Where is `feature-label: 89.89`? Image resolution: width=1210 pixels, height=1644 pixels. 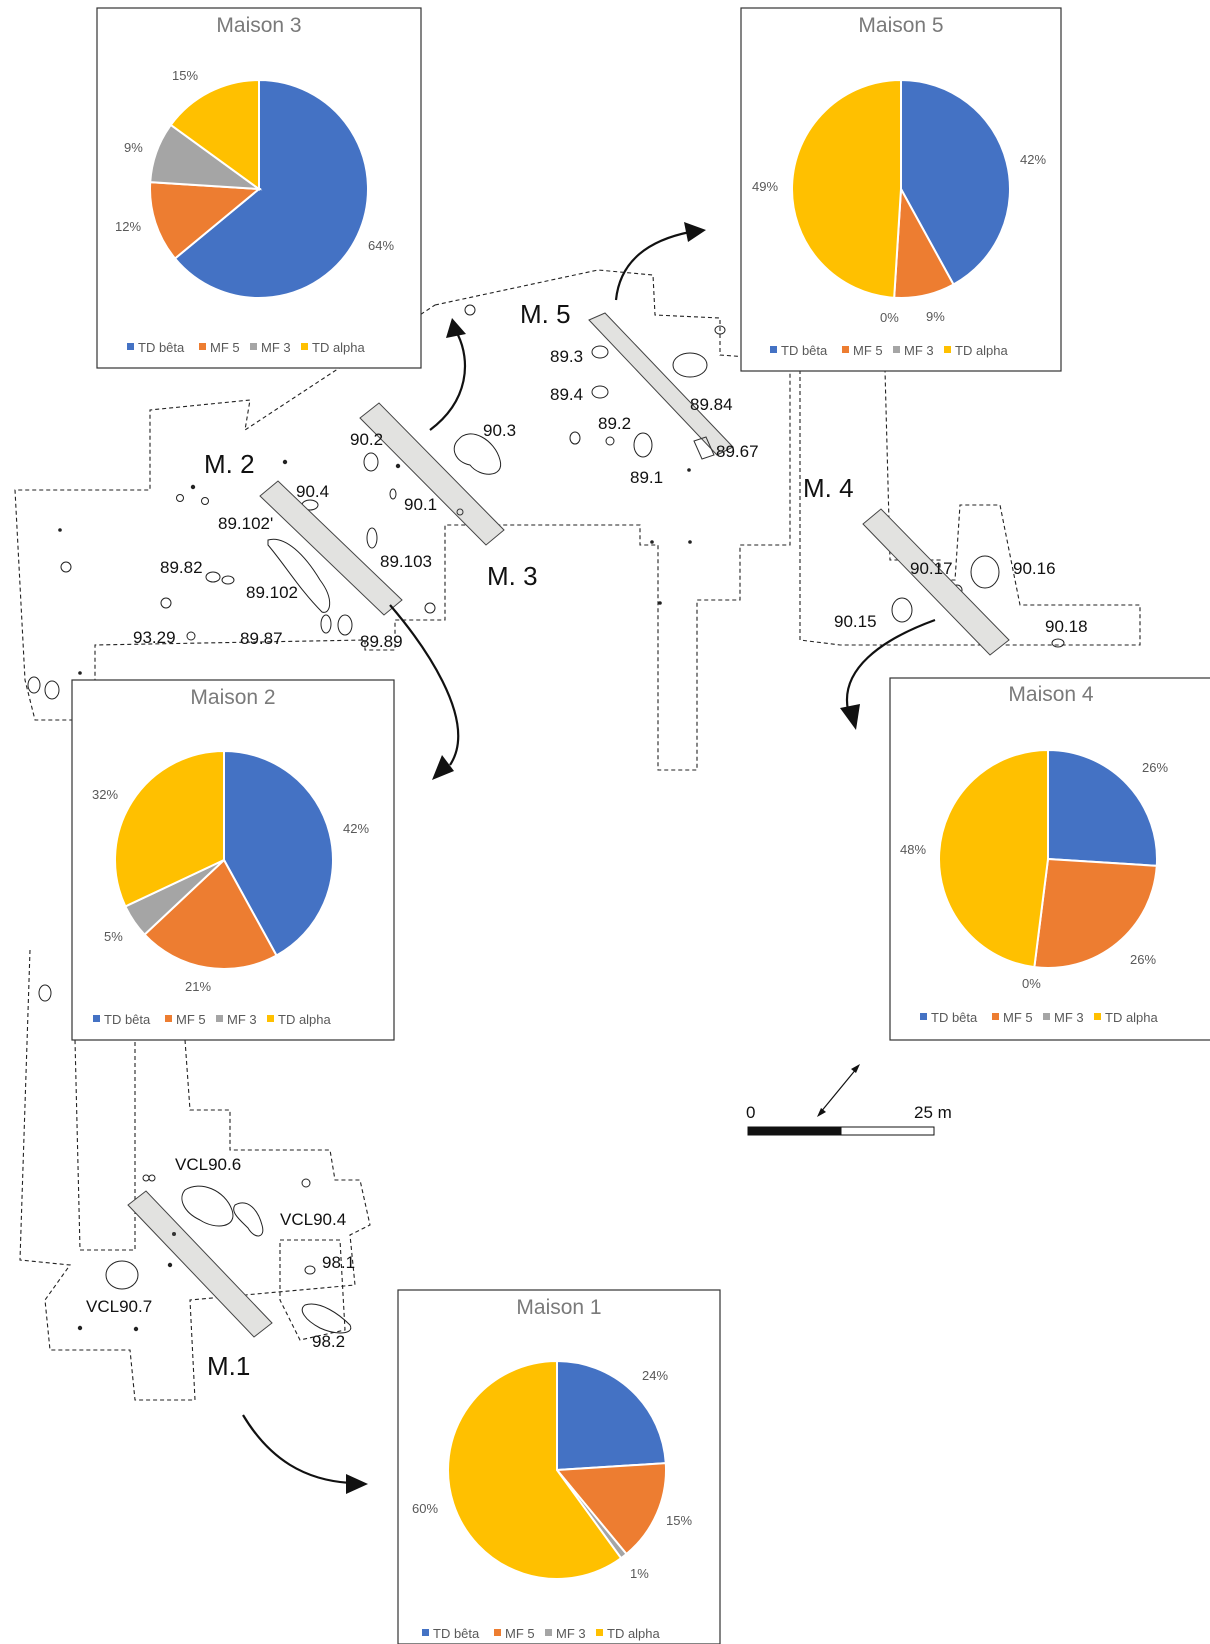
feature-label: 89.89 is located at coordinates (381, 641).